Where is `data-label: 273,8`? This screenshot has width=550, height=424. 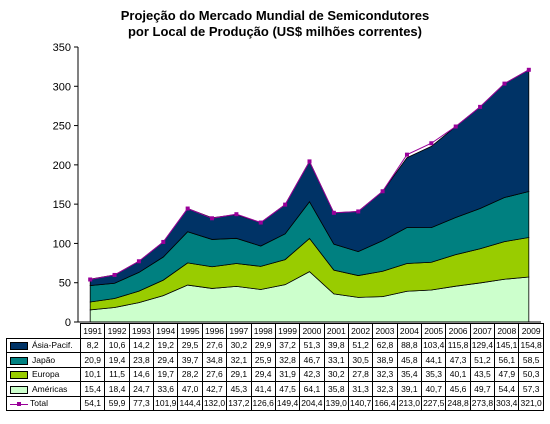 data-label: 273,8 is located at coordinates (482, 403).